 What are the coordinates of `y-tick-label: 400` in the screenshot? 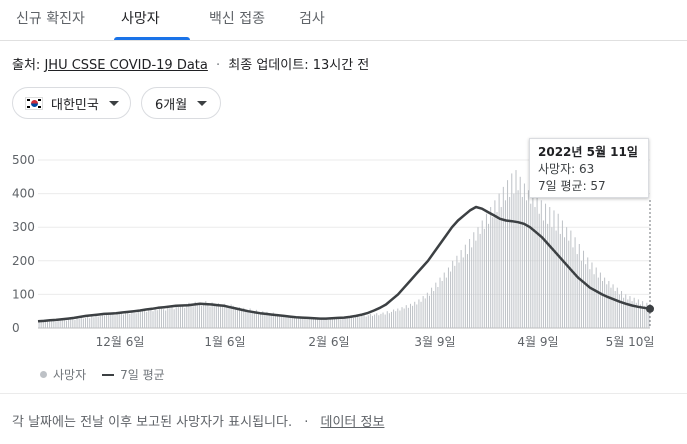 It's located at (23, 194).